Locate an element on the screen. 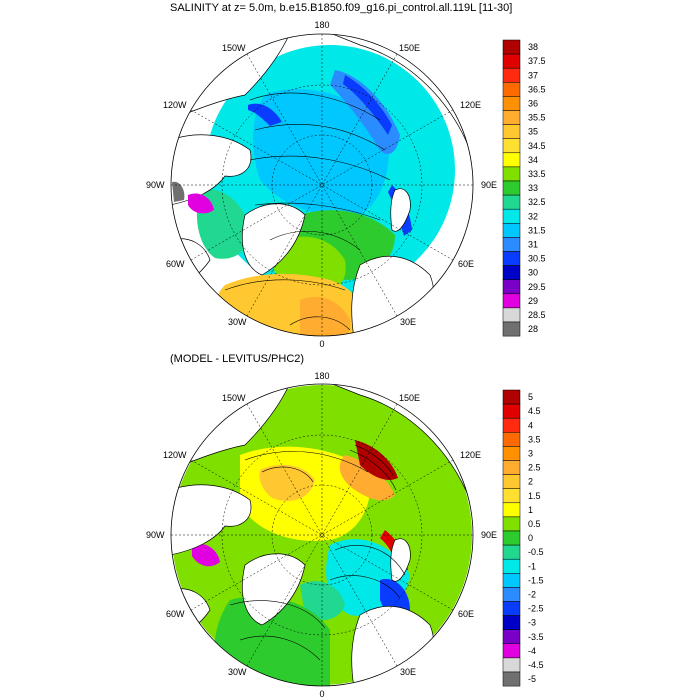 Image resolution: width=700 pixels, height=700 pixels. beaufort-positive is located at coordinates (287, 482).